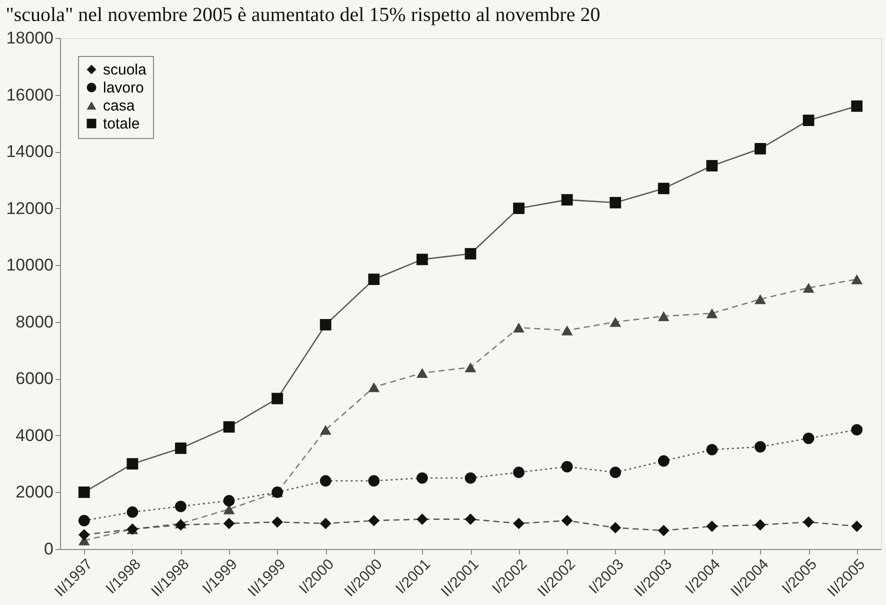 This screenshot has width=886, height=605. I want to click on y-tick-label: 14000, so click(30, 152).